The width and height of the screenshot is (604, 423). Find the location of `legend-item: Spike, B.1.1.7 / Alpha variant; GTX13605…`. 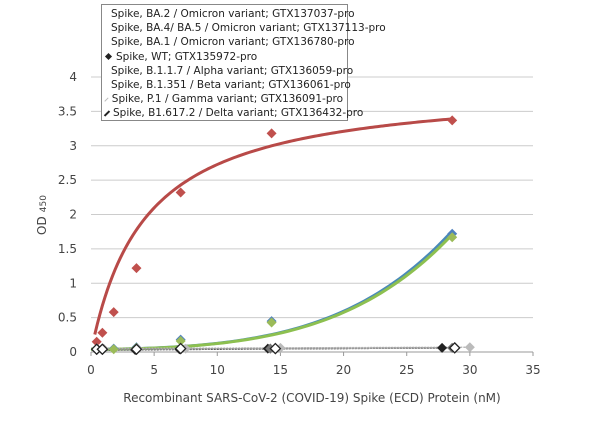

legend-item: Spike, B.1.1.7 / Alpha variant; GTX13605… is located at coordinates (228, 71).